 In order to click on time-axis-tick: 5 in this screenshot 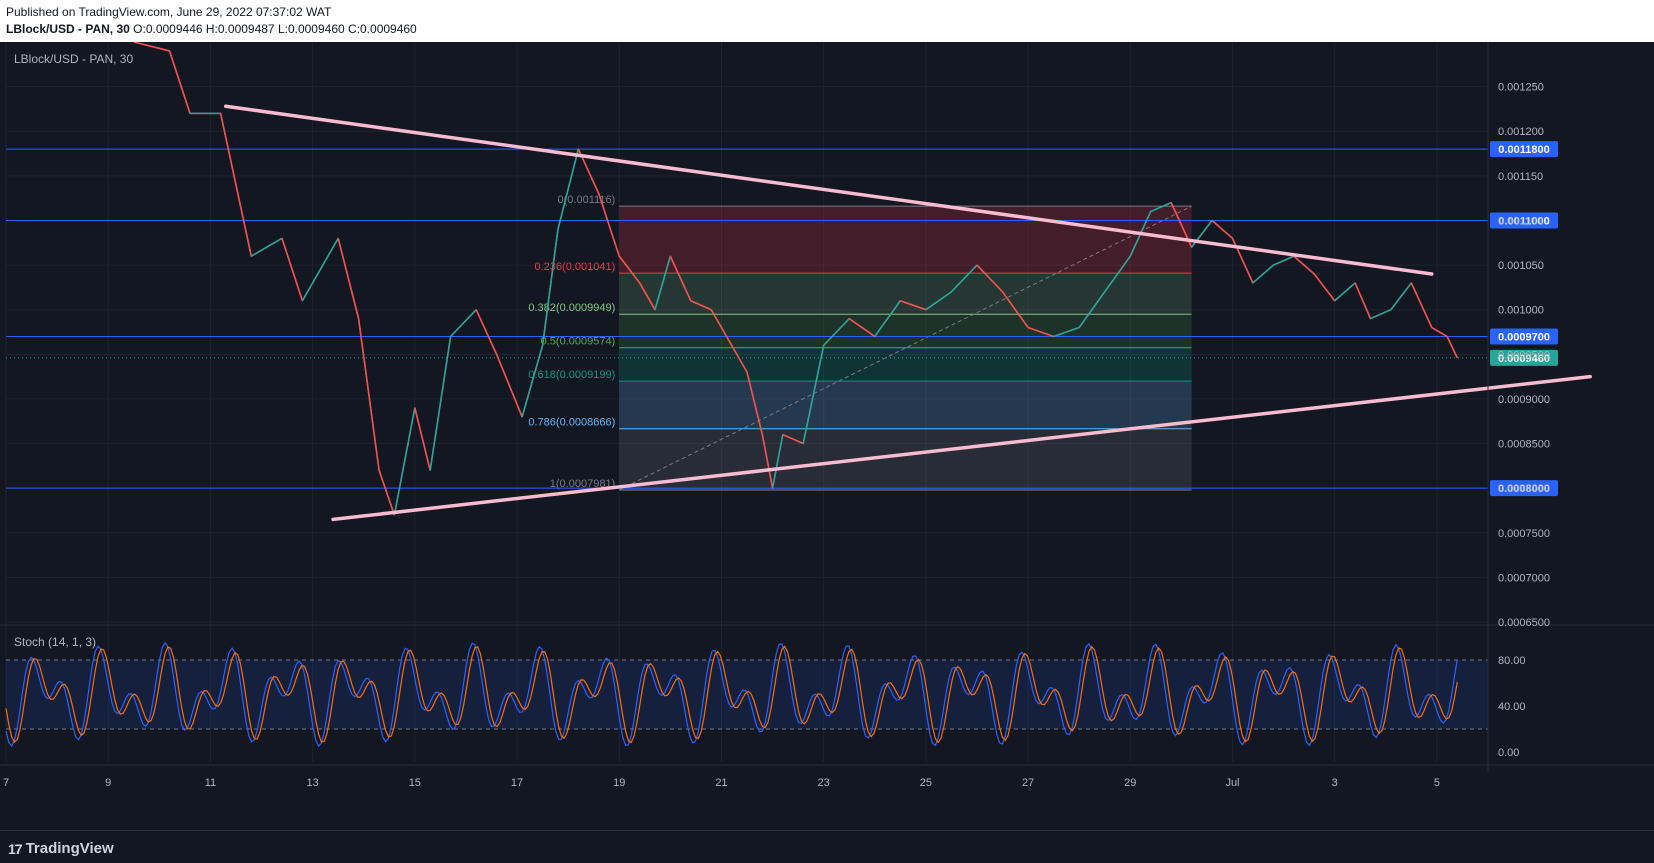, I will do `click(1437, 783)`.